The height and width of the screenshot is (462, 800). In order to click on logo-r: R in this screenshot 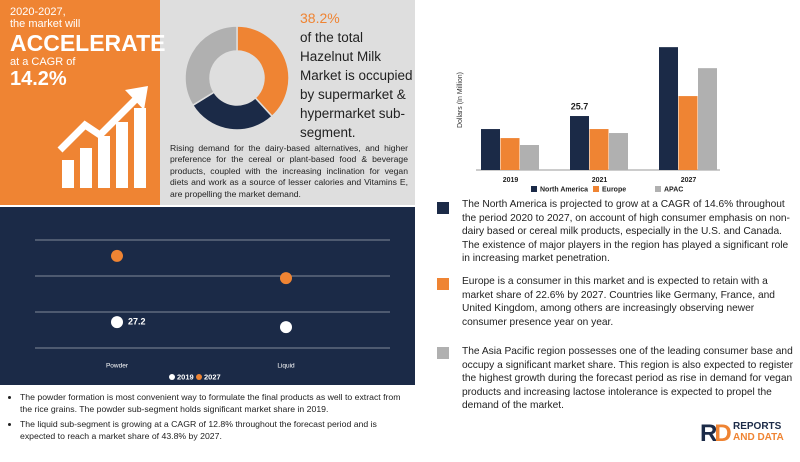, I will do `click(708, 433)`.